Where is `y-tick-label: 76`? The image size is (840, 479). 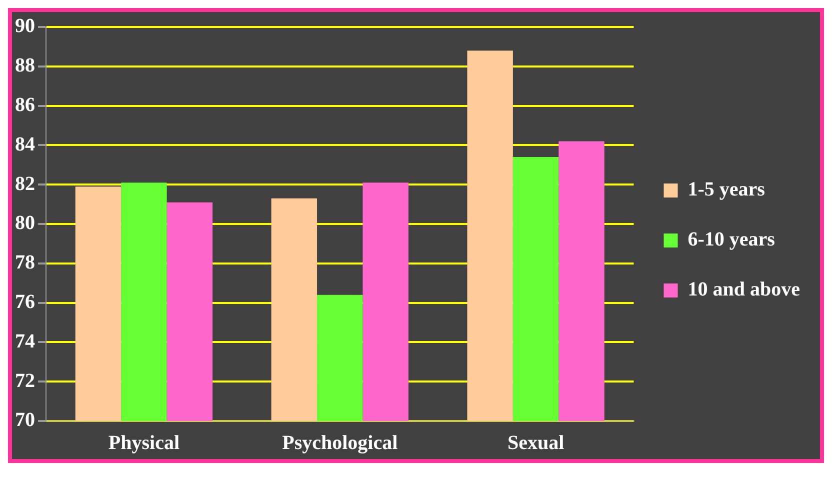
y-tick-label: 76 is located at coordinates (25, 301).